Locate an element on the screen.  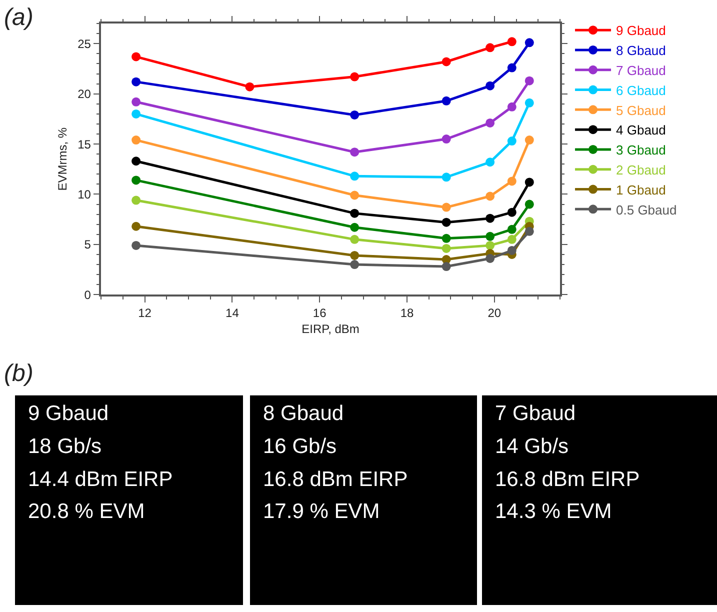
text: 14 Gb/s is located at coordinates (532, 446).